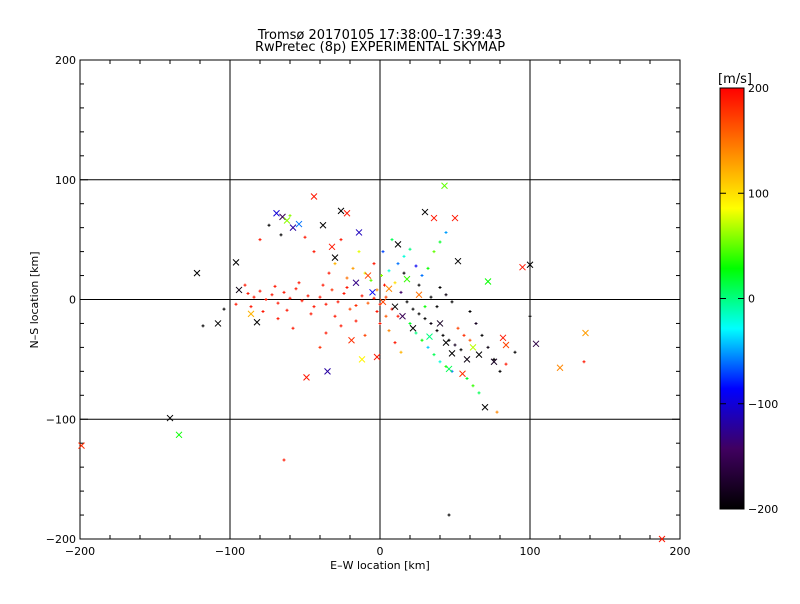  What do you see at coordinates (379, 35) in the screenshot?
I see `chart-title: Tromsø 20170105 17:38:00–17:39:43` at bounding box center [379, 35].